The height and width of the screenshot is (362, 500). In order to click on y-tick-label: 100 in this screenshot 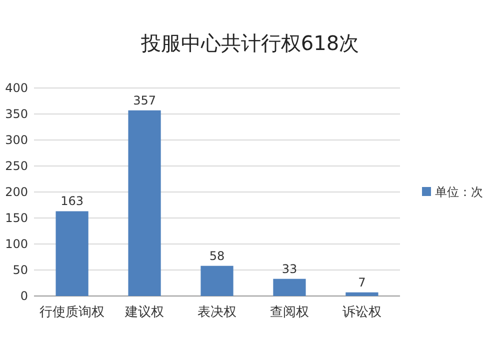, I will do `click(16, 244)`.